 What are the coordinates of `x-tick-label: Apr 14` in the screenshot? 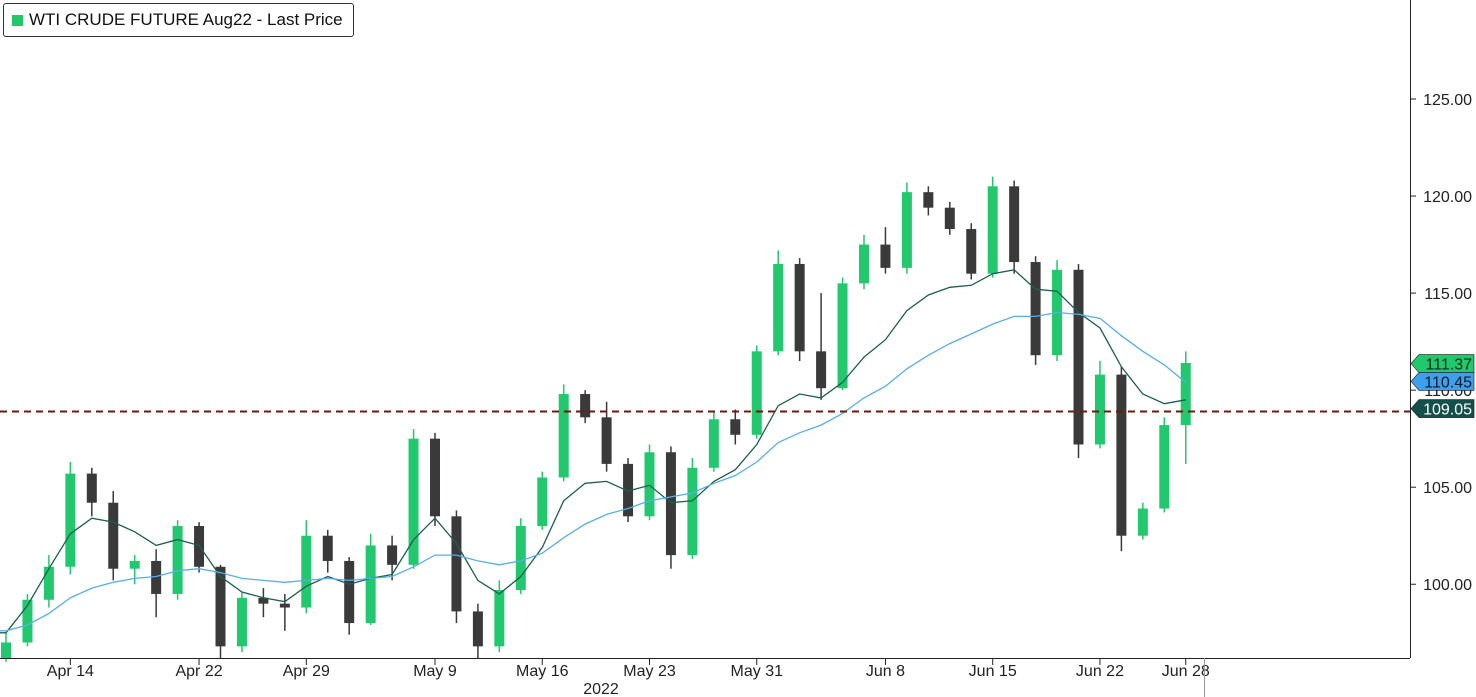 It's located at (70, 671).